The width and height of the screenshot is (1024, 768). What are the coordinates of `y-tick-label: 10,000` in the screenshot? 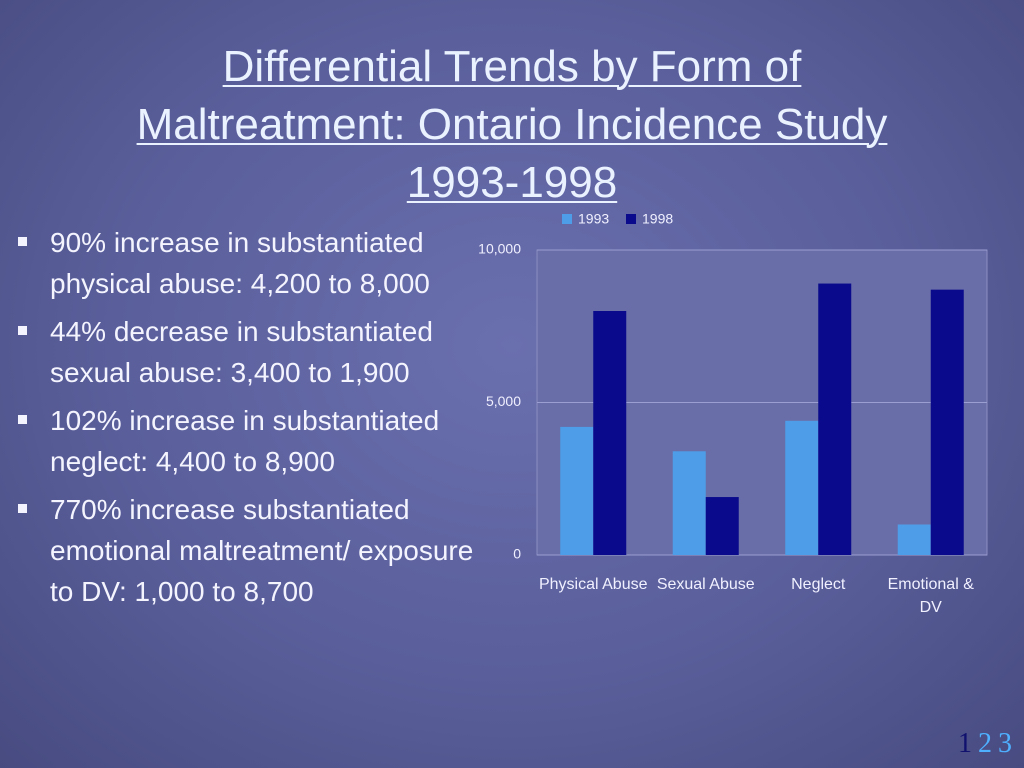 It's located at (499, 249).